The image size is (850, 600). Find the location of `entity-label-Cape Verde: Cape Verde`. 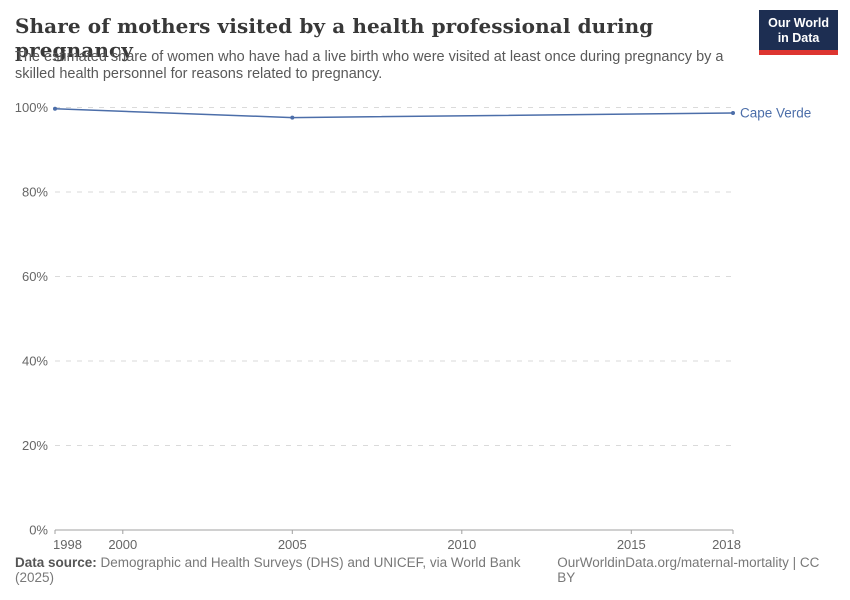

entity-label-Cape Verde: Cape Verde is located at coordinates (775, 112).